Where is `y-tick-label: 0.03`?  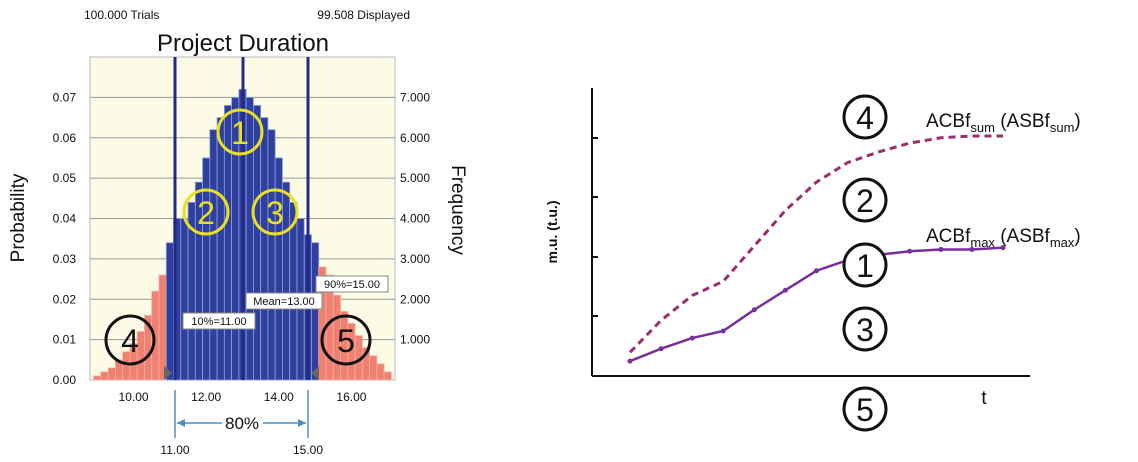 y-tick-label: 0.03 is located at coordinates (65, 259).